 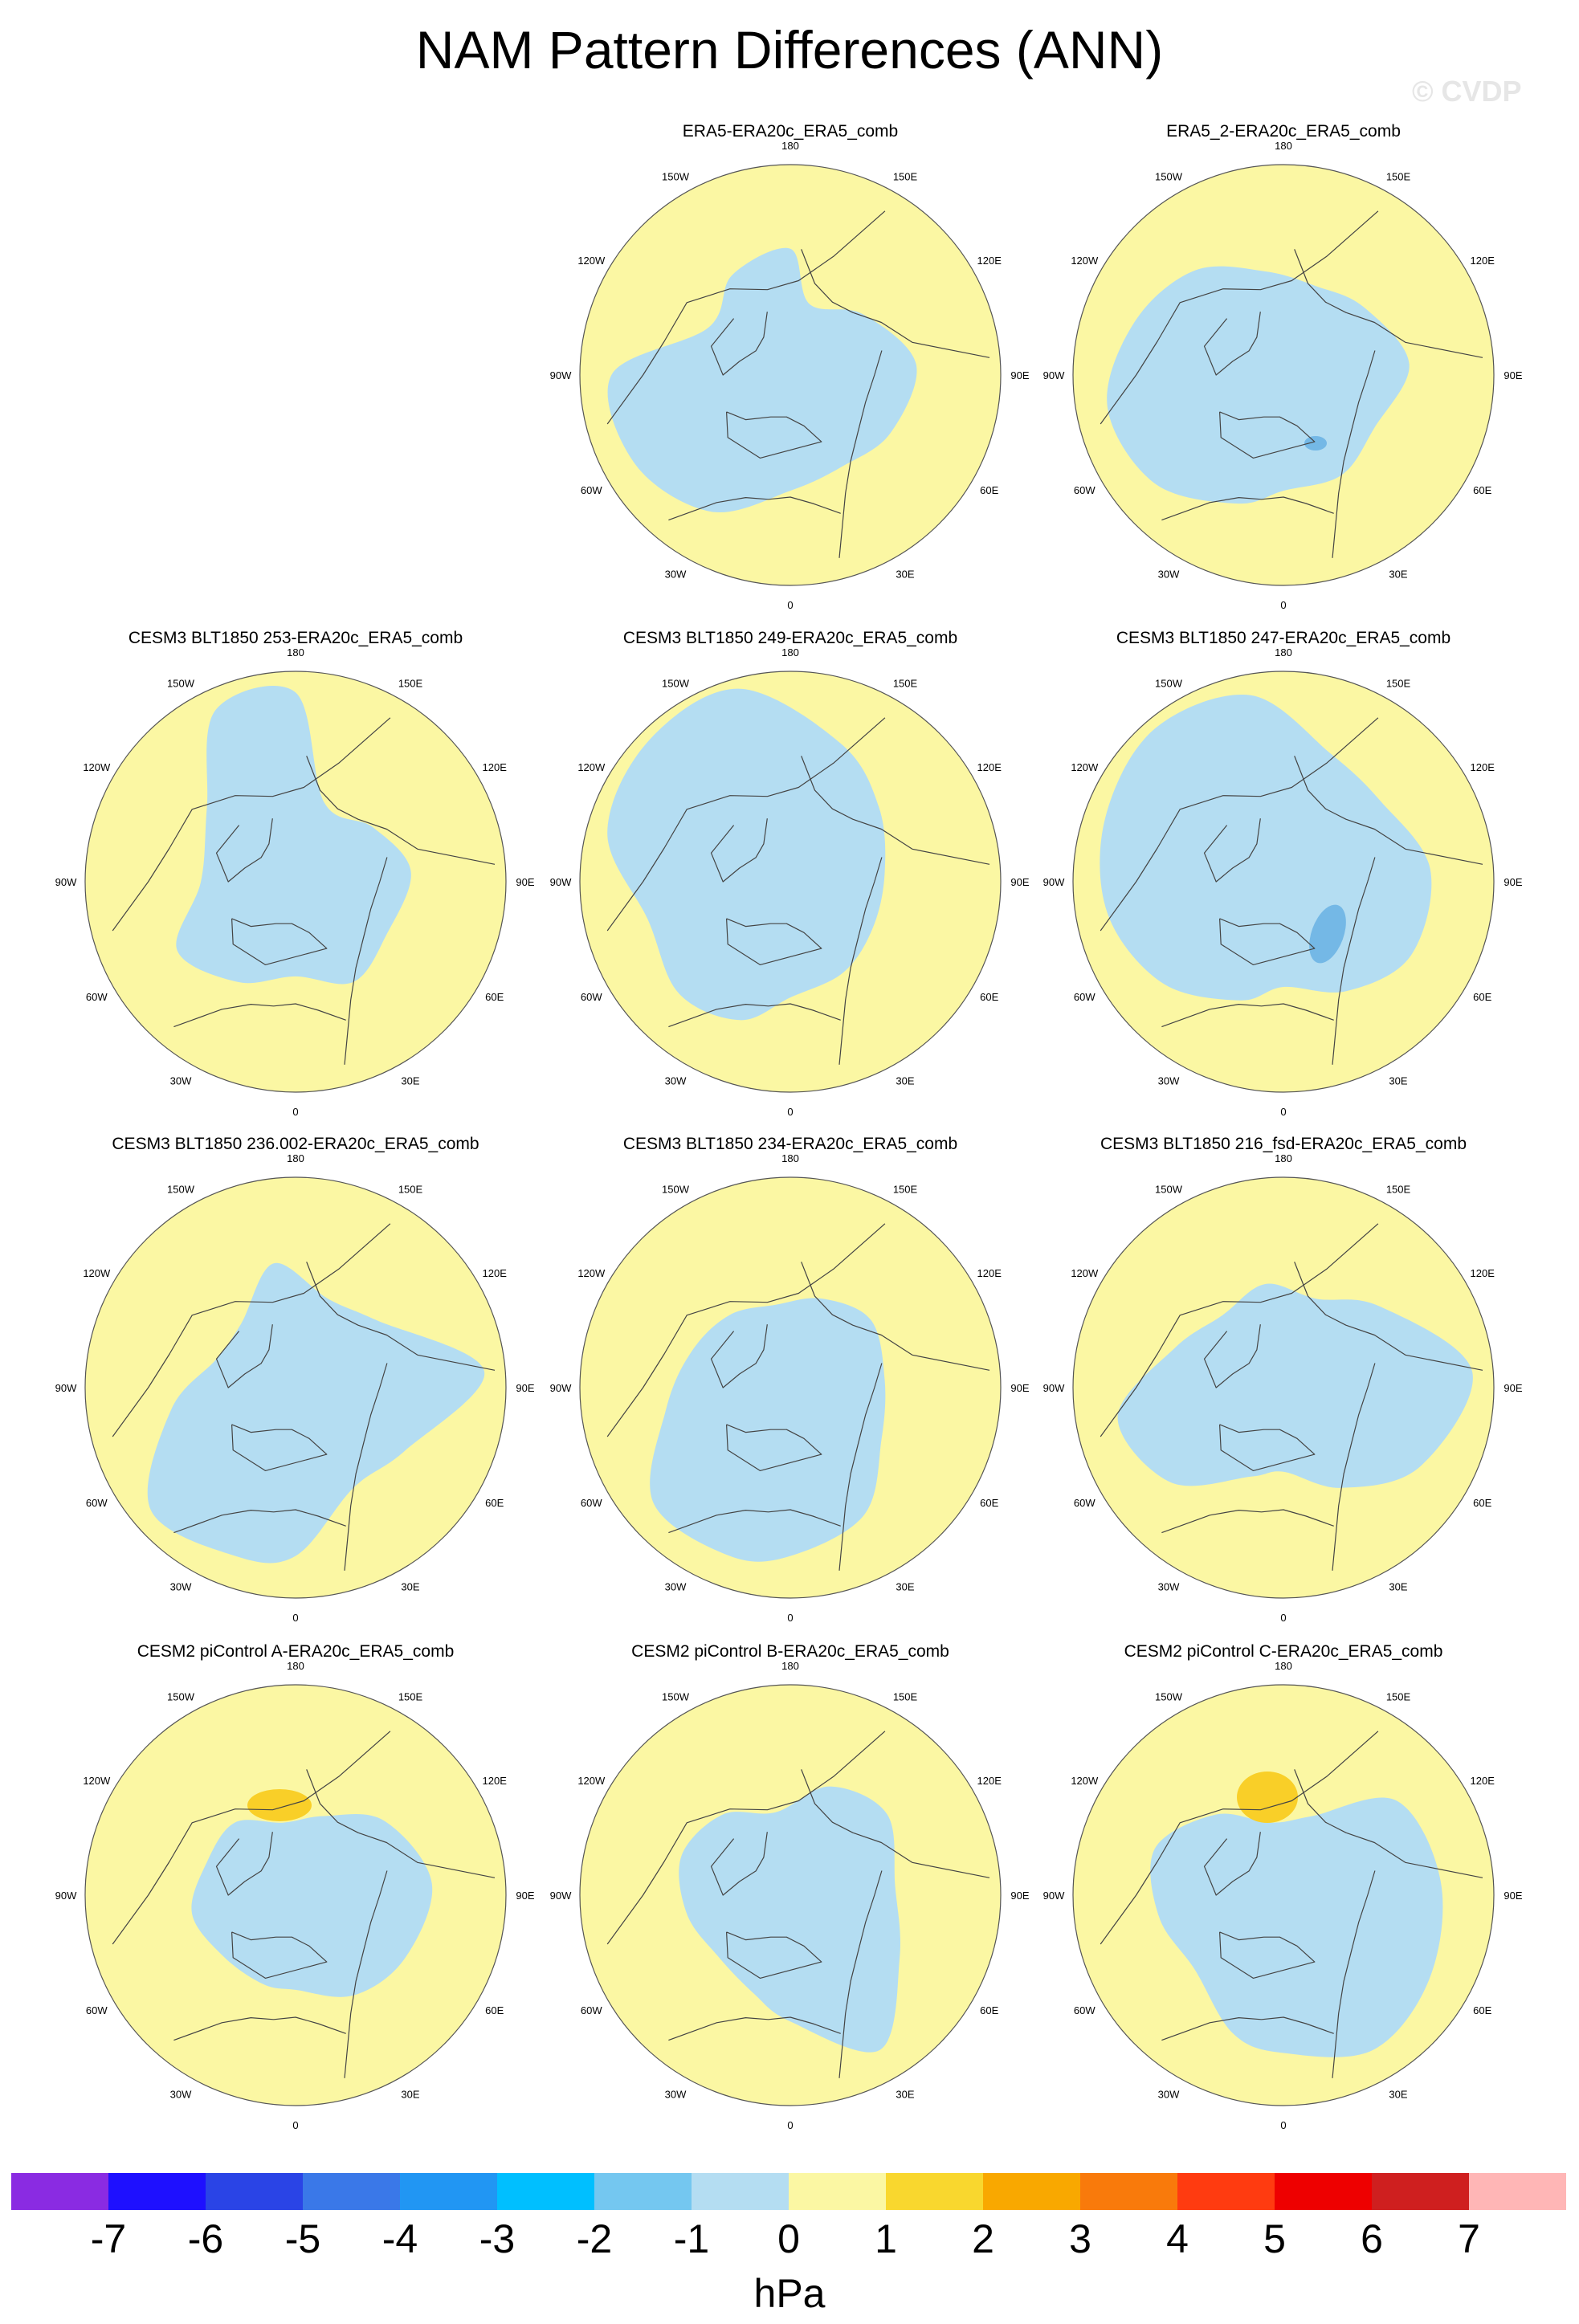 I want to click on colorbar-tick: -7, so click(x=108, y=2239).